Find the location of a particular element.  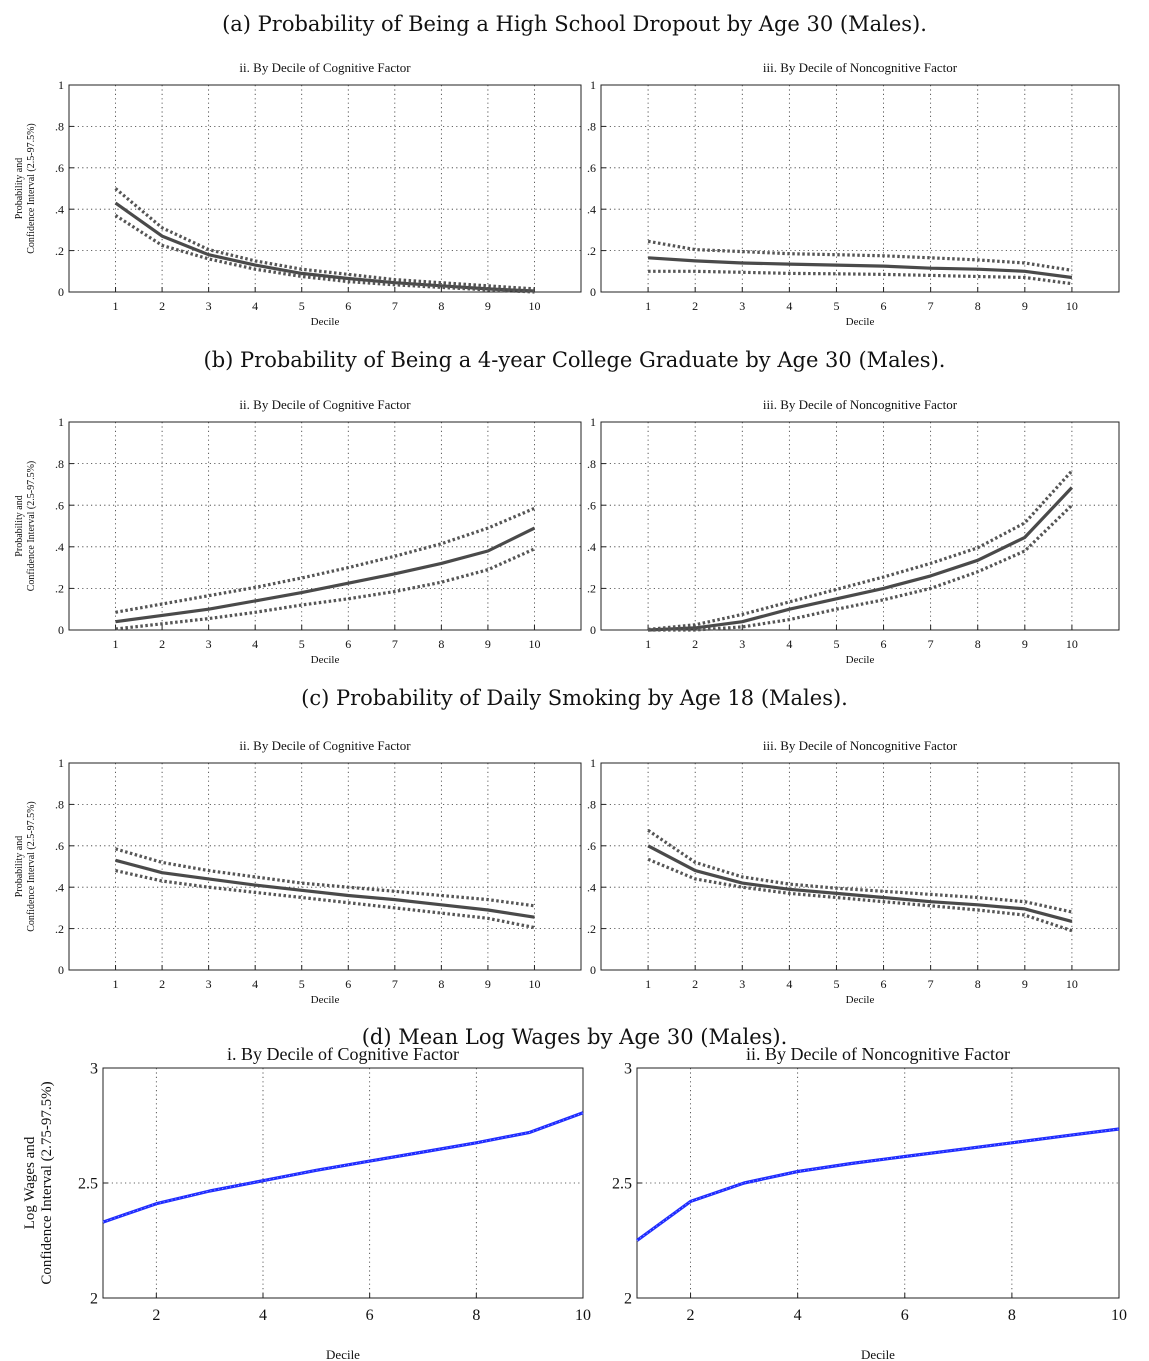

chart-title: iii. By Decile of Noncognitive Factor is located at coordinates (860, 745).